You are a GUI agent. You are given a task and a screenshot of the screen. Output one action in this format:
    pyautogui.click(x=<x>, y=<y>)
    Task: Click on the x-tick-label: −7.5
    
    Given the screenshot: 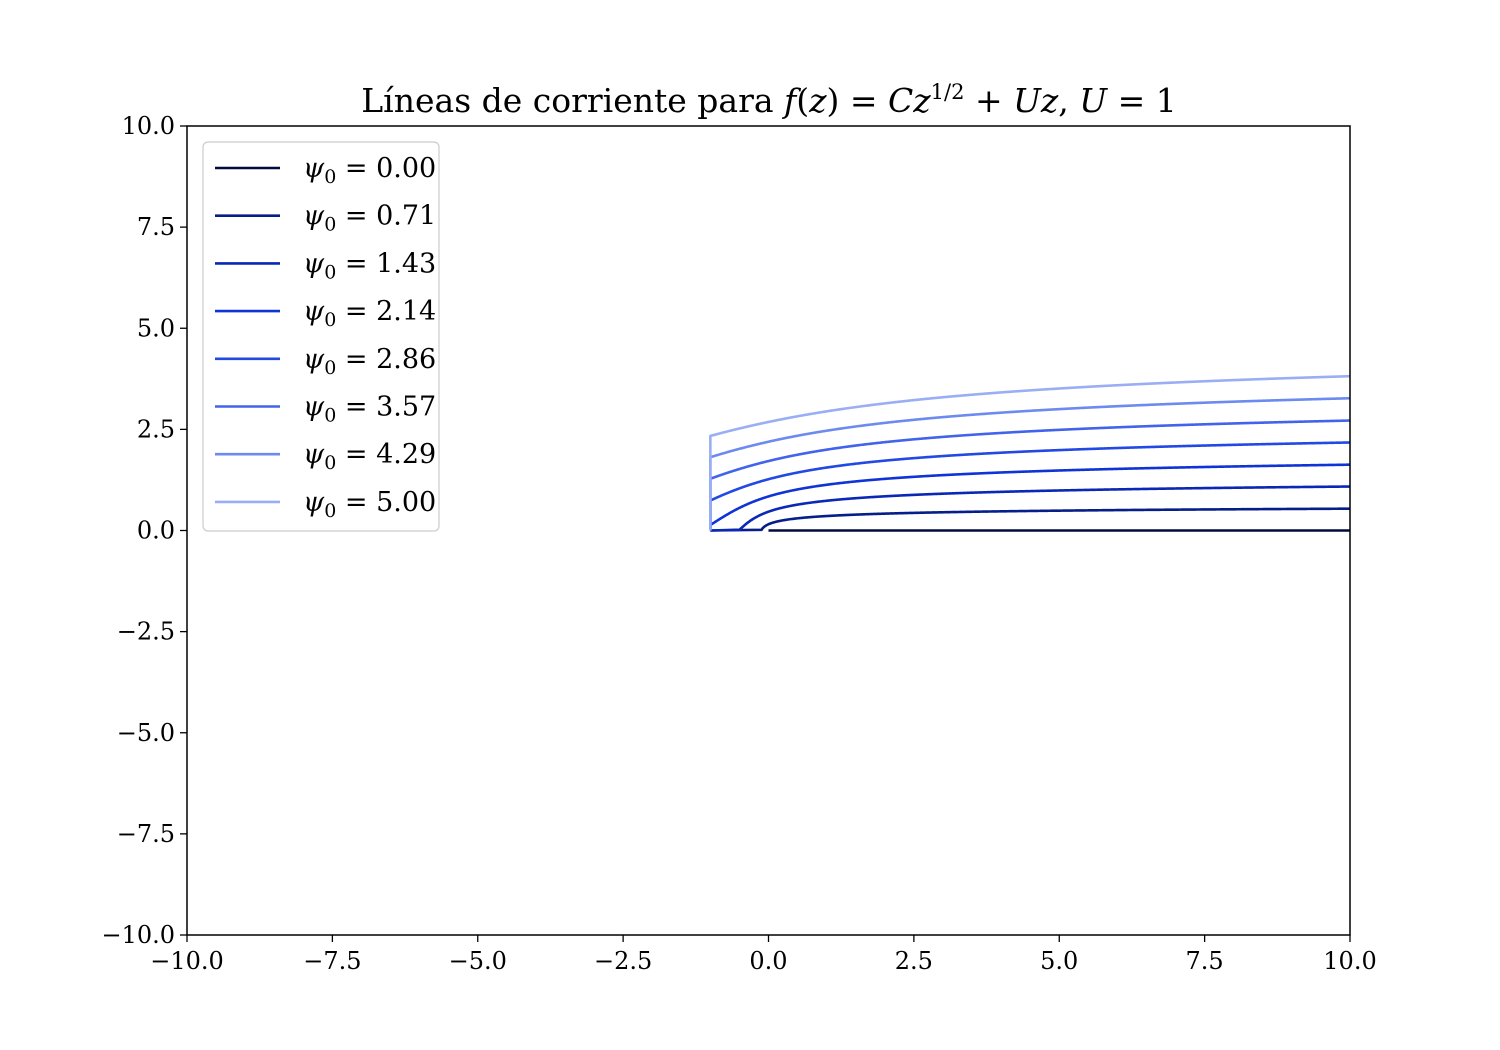 What is the action you would take?
    pyautogui.click(x=332, y=961)
    